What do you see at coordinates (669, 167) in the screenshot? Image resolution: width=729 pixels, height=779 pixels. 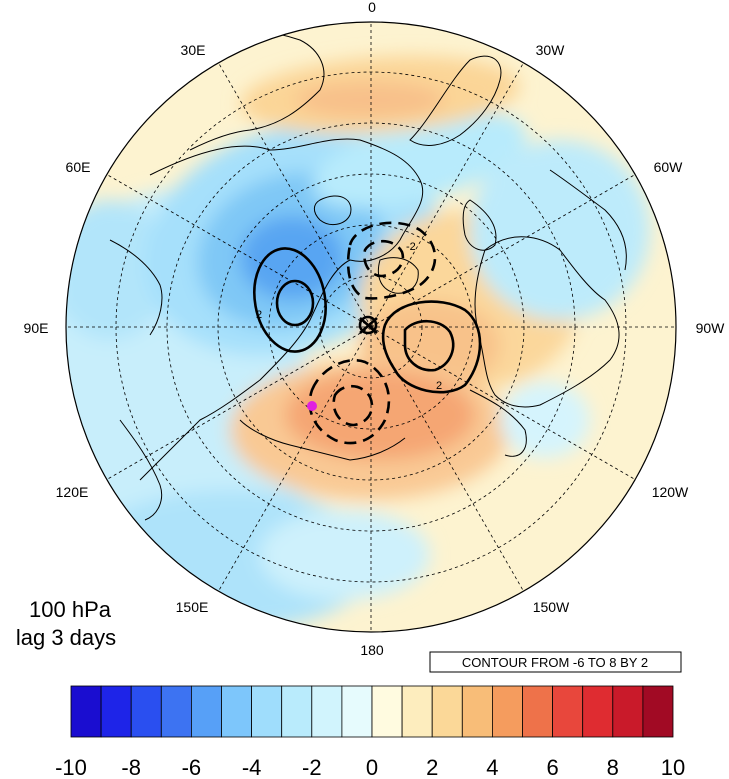 I see `lon-label-60w: 60W` at bounding box center [669, 167].